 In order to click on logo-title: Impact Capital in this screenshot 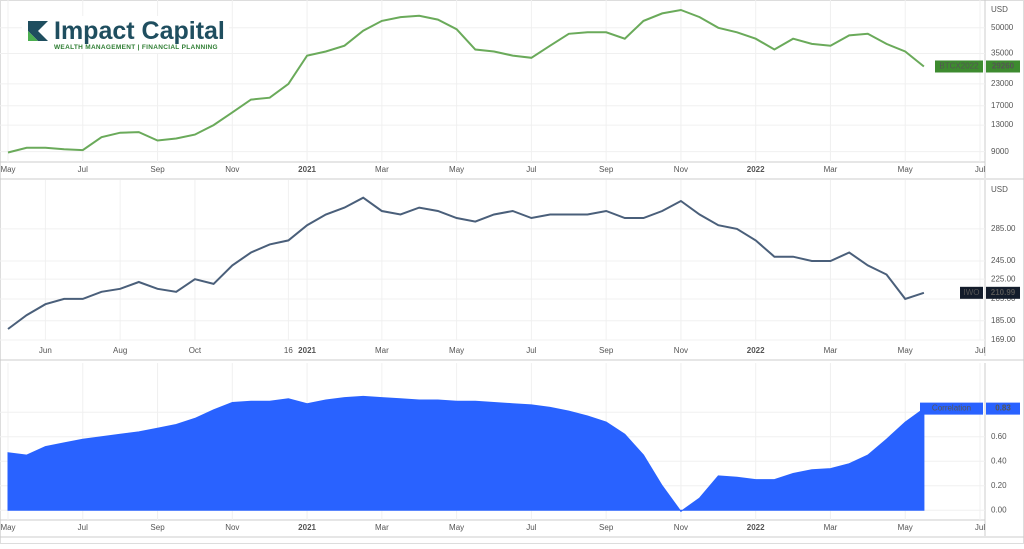, I will do `click(139, 31)`.